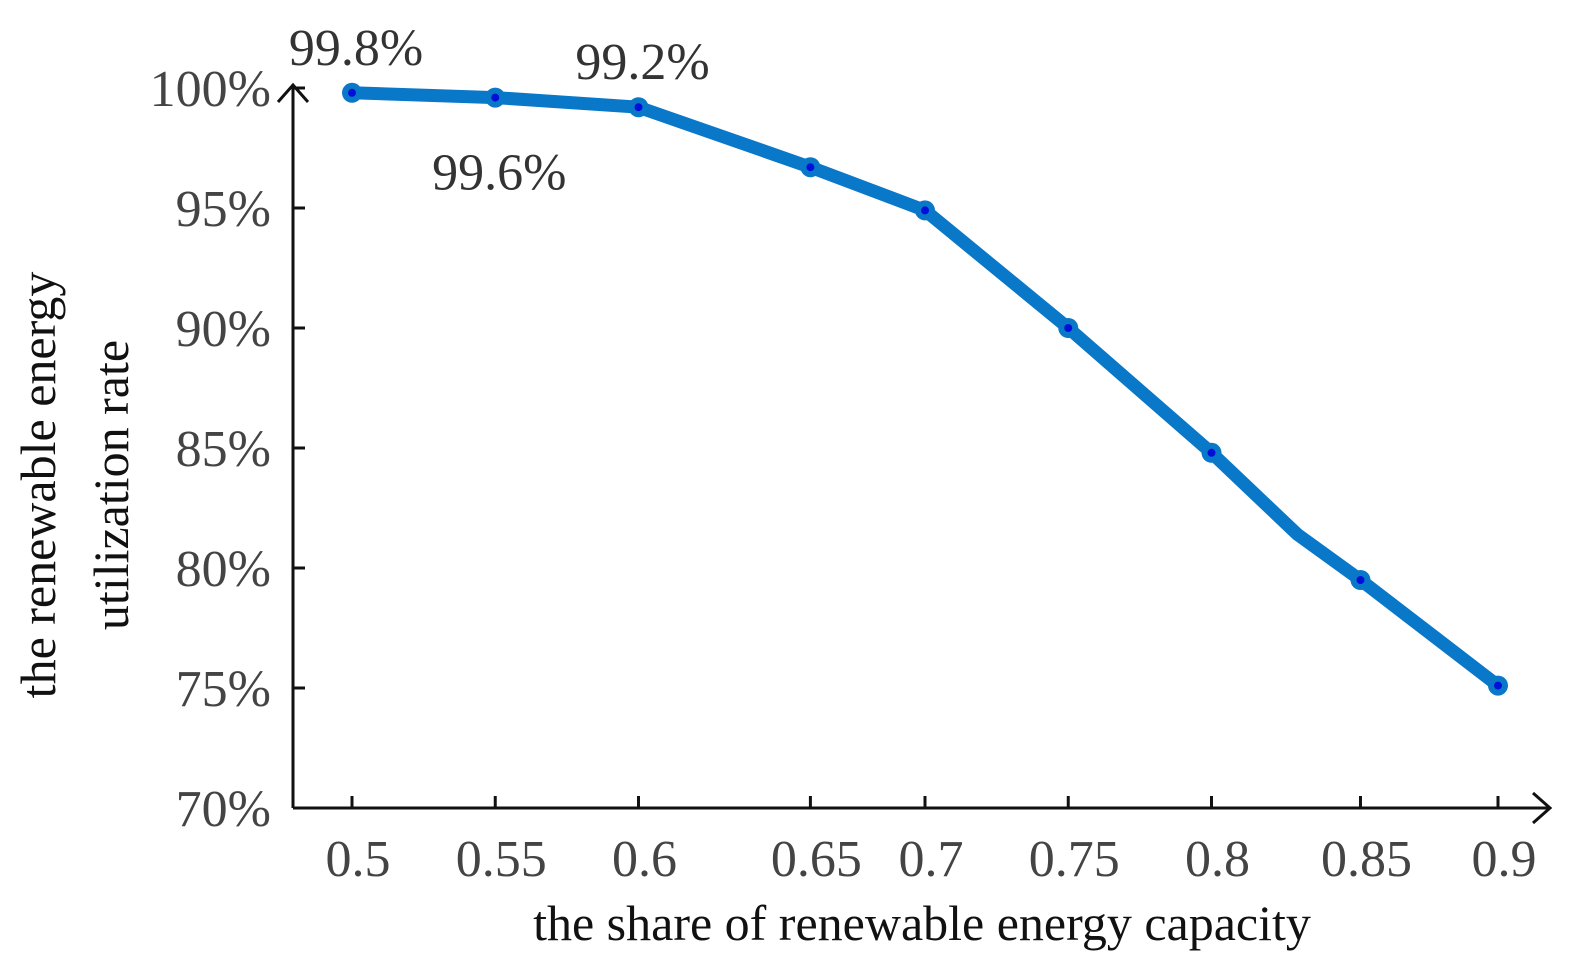  I want to click on y-tick-label: 85%, so click(223, 449).